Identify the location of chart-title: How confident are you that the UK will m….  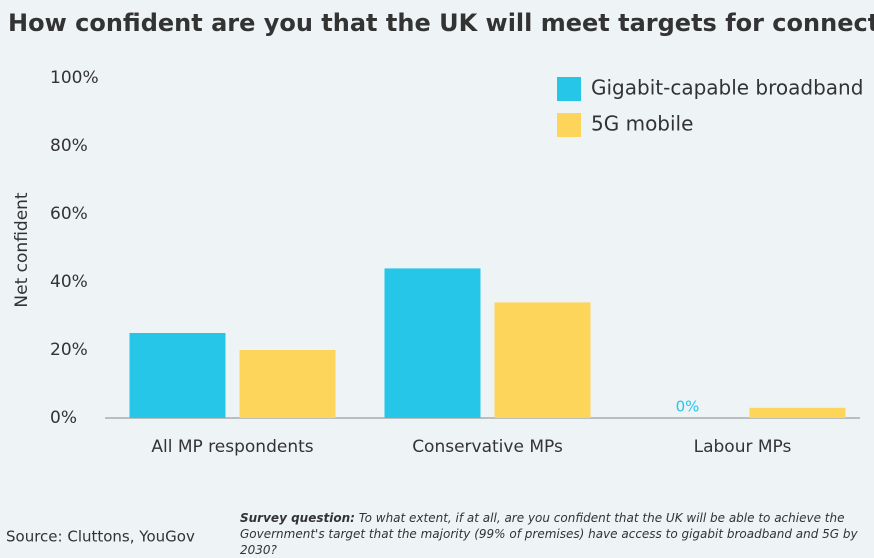
(441, 23).